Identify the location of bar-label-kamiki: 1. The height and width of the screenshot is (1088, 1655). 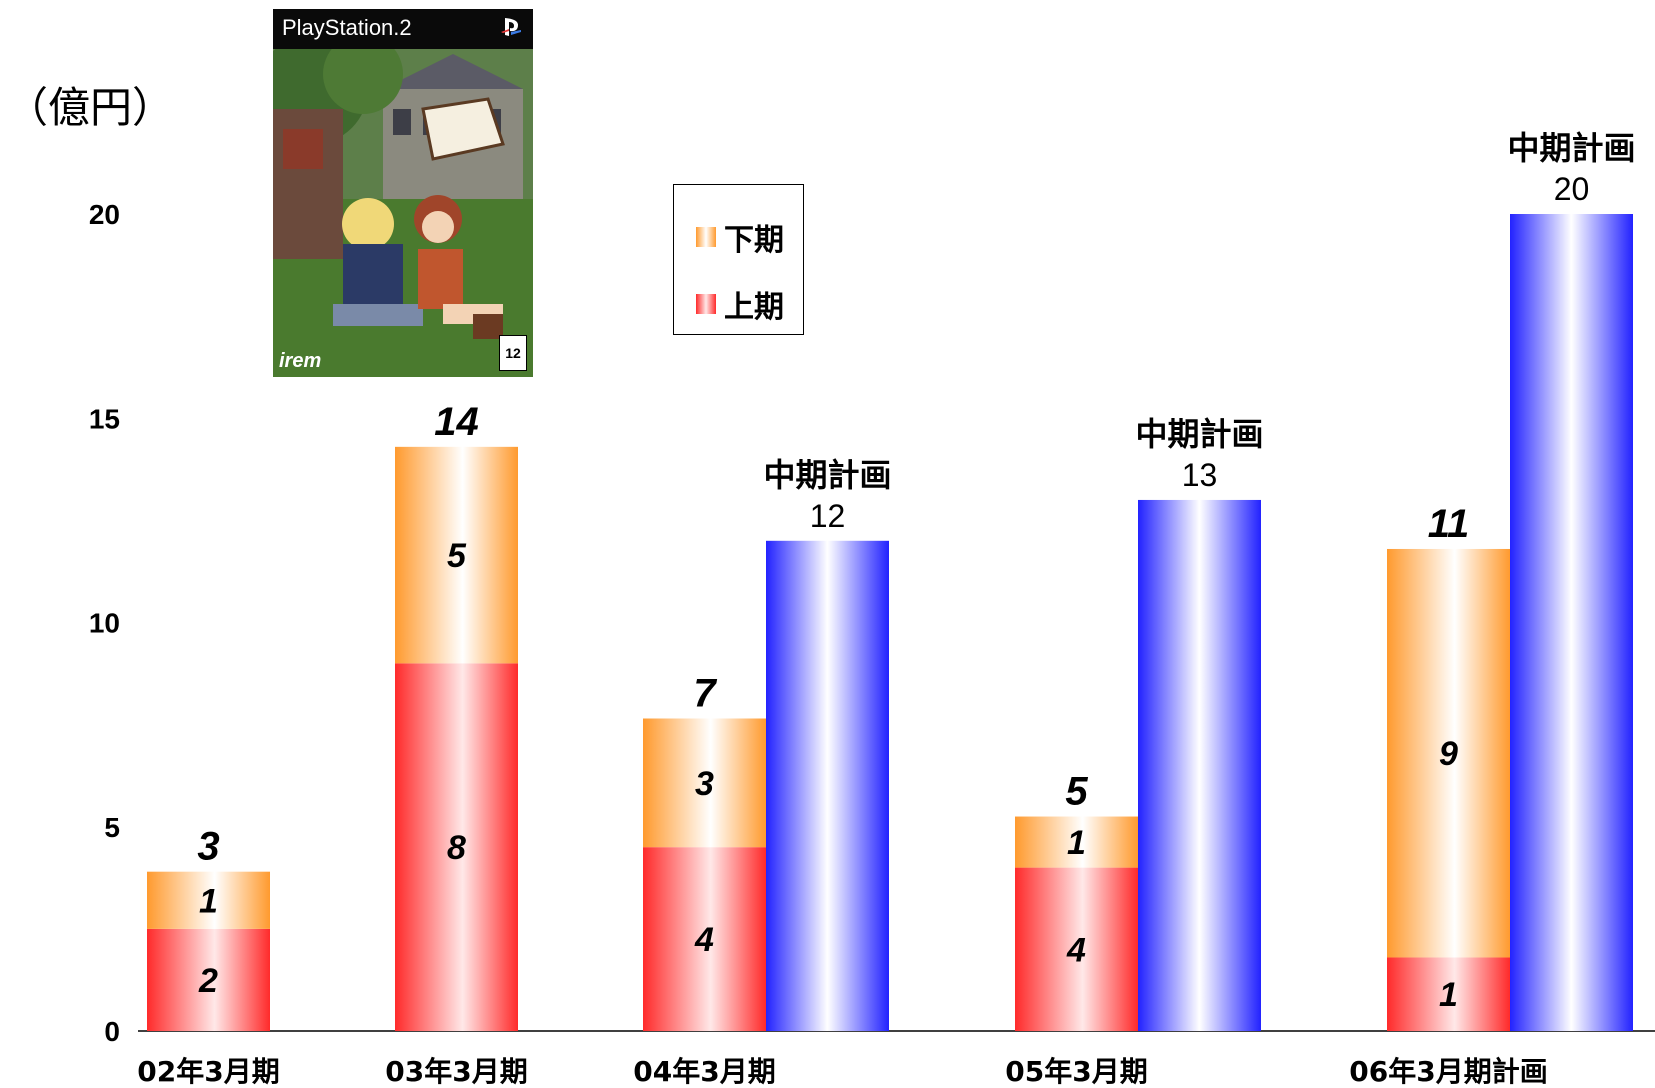
(1448, 995).